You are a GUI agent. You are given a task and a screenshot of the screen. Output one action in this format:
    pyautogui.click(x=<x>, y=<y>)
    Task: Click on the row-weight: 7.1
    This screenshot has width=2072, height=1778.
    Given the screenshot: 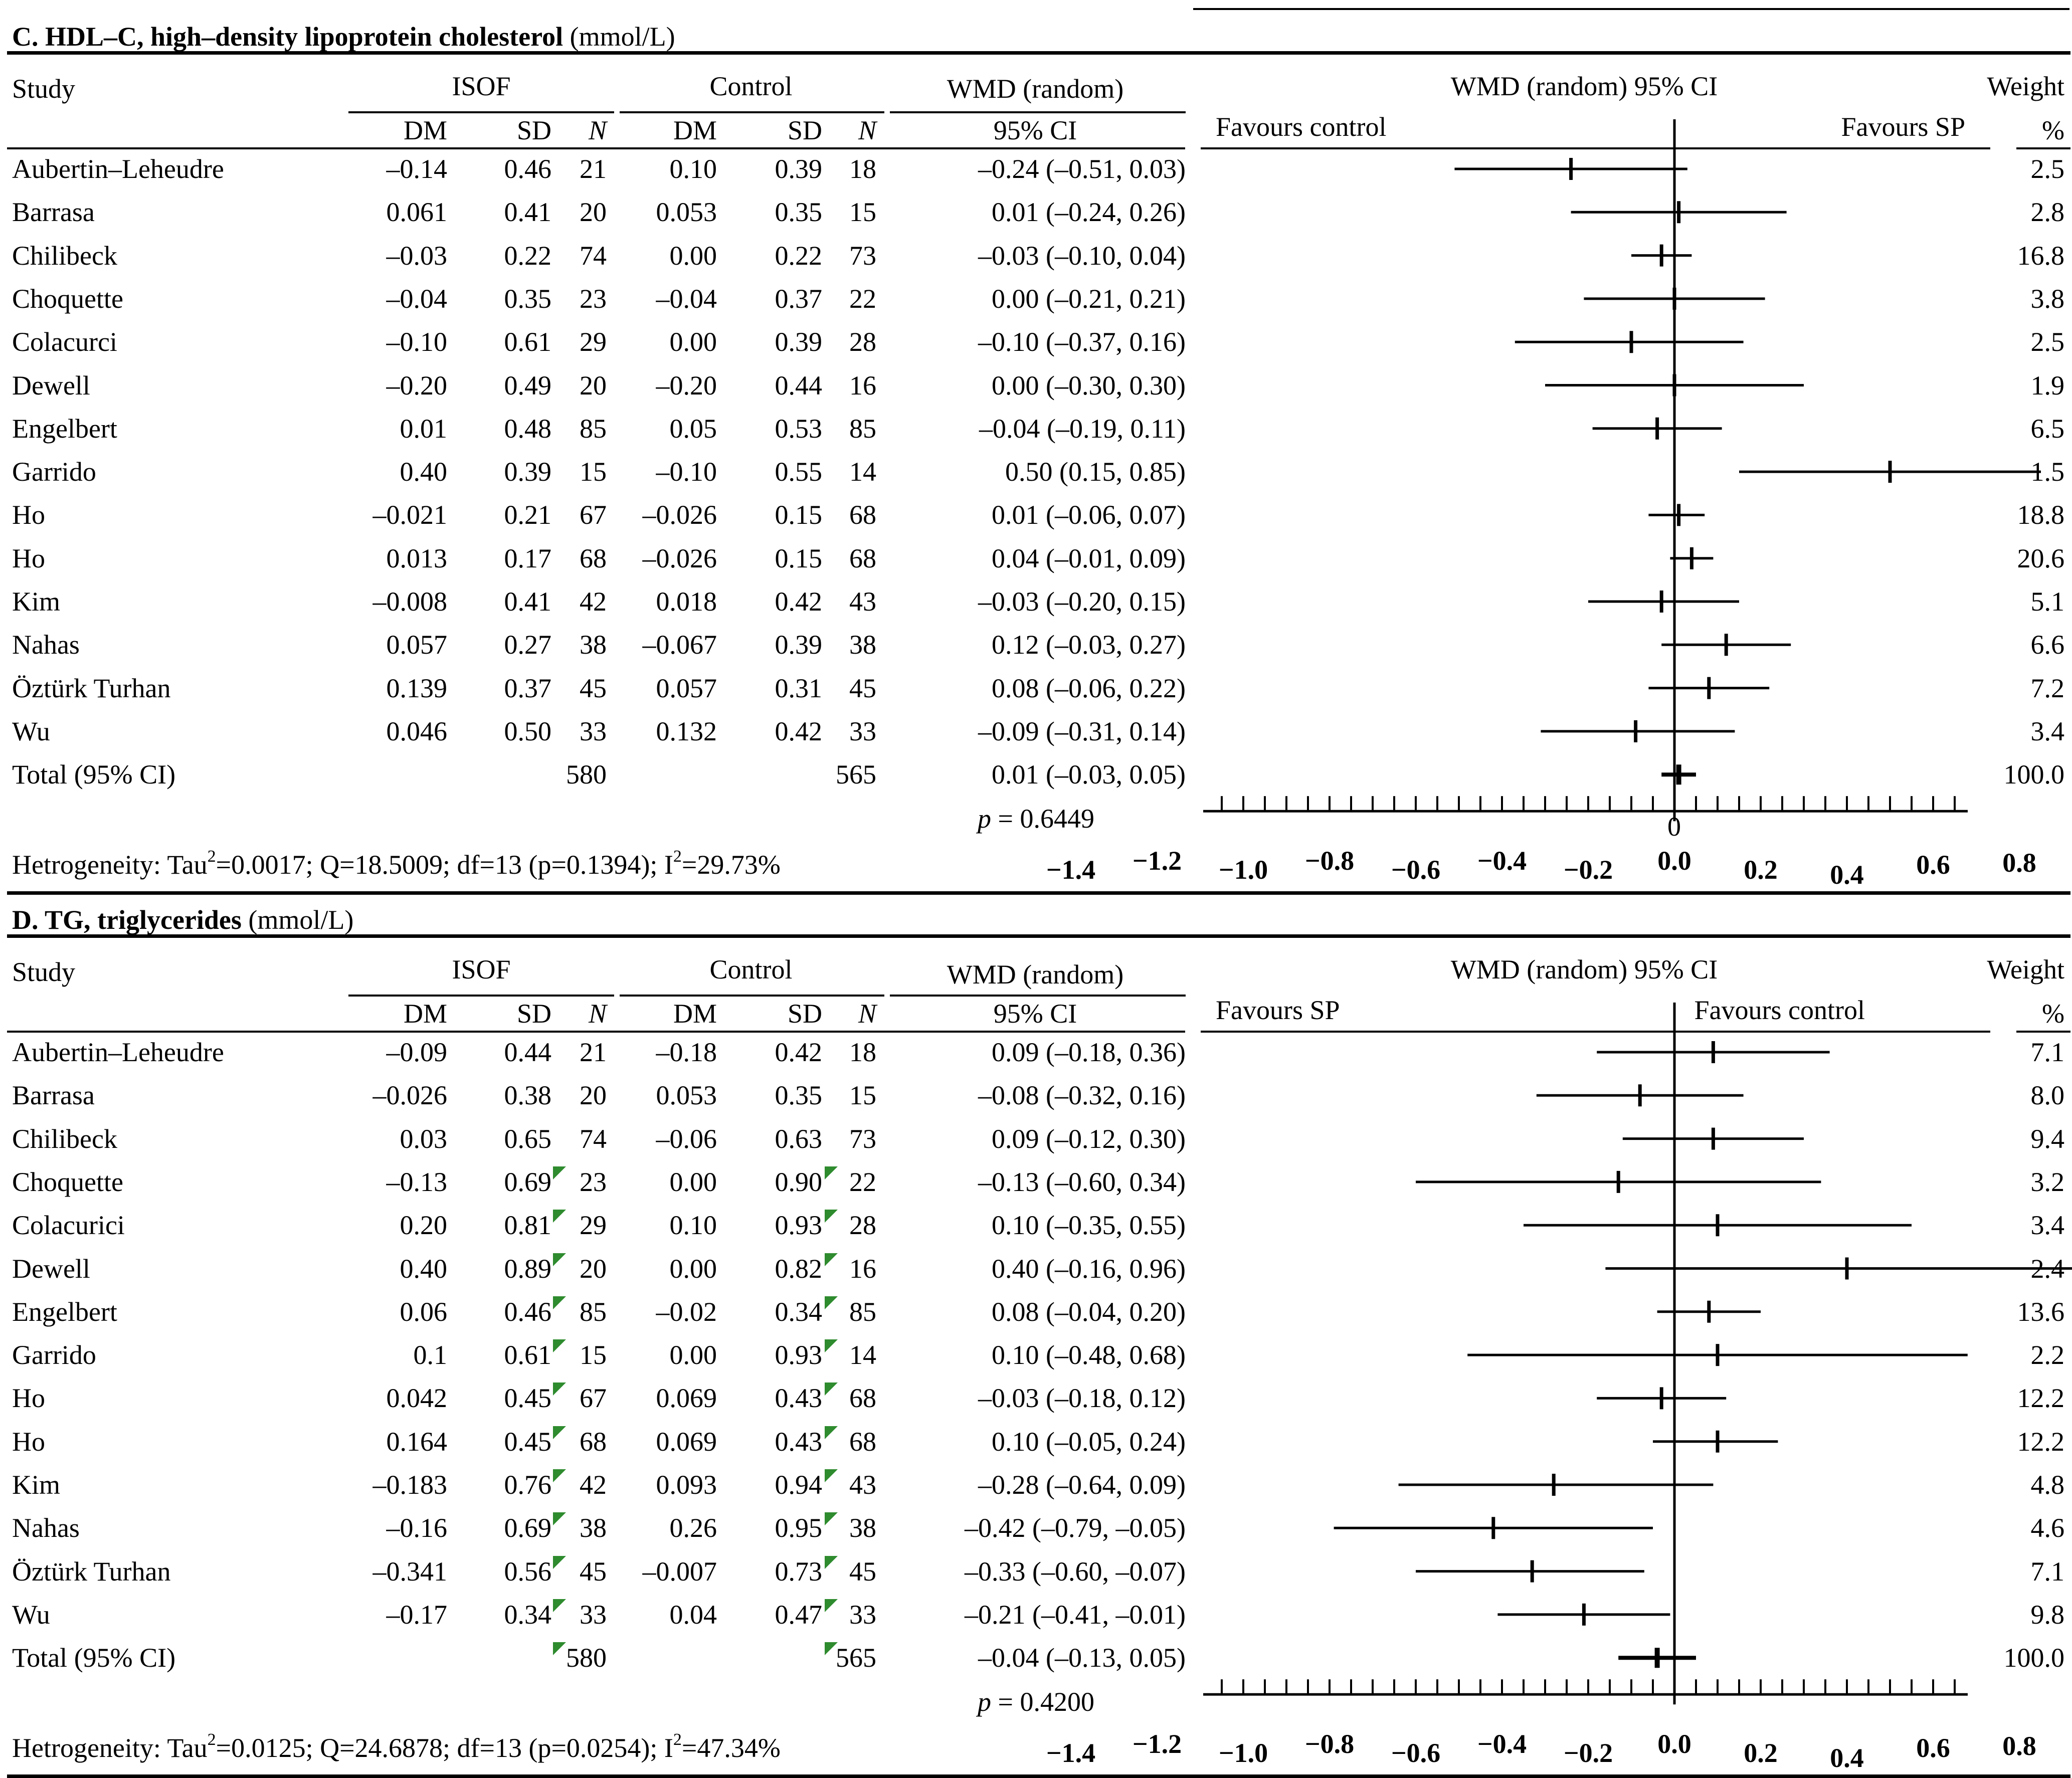 What is the action you would take?
    pyautogui.click(x=2047, y=1572)
    